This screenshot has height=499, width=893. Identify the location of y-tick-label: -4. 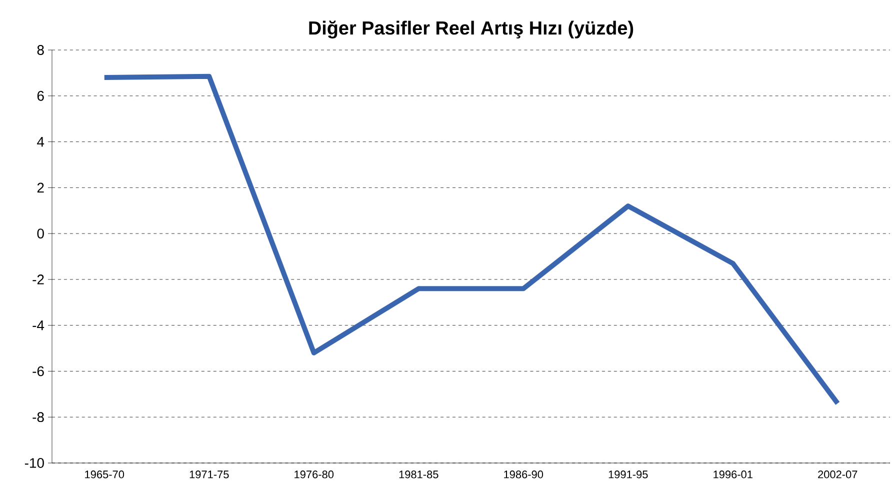
(38, 325).